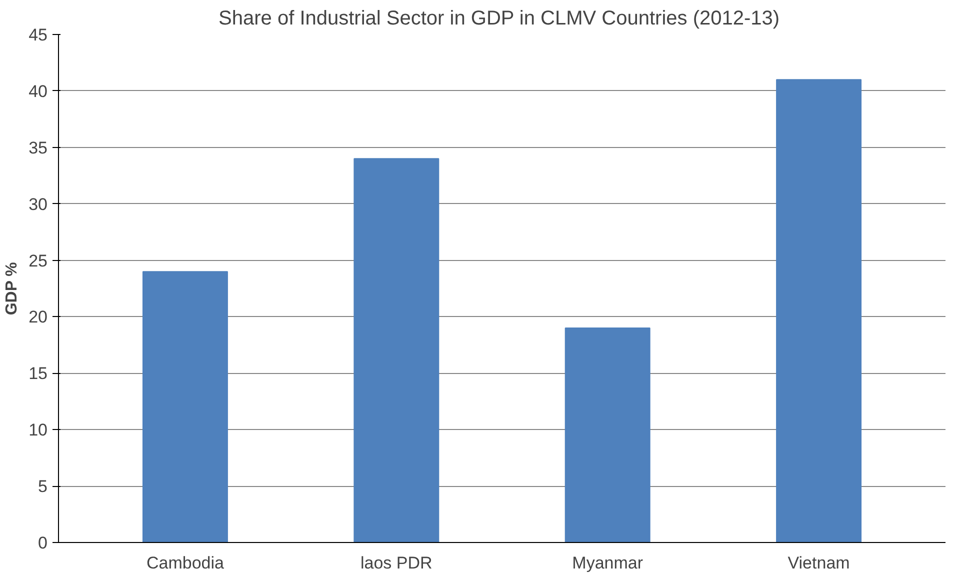 The image size is (957, 580). Describe the element at coordinates (38, 35) in the screenshot. I see `y-tick-label: 45` at that location.